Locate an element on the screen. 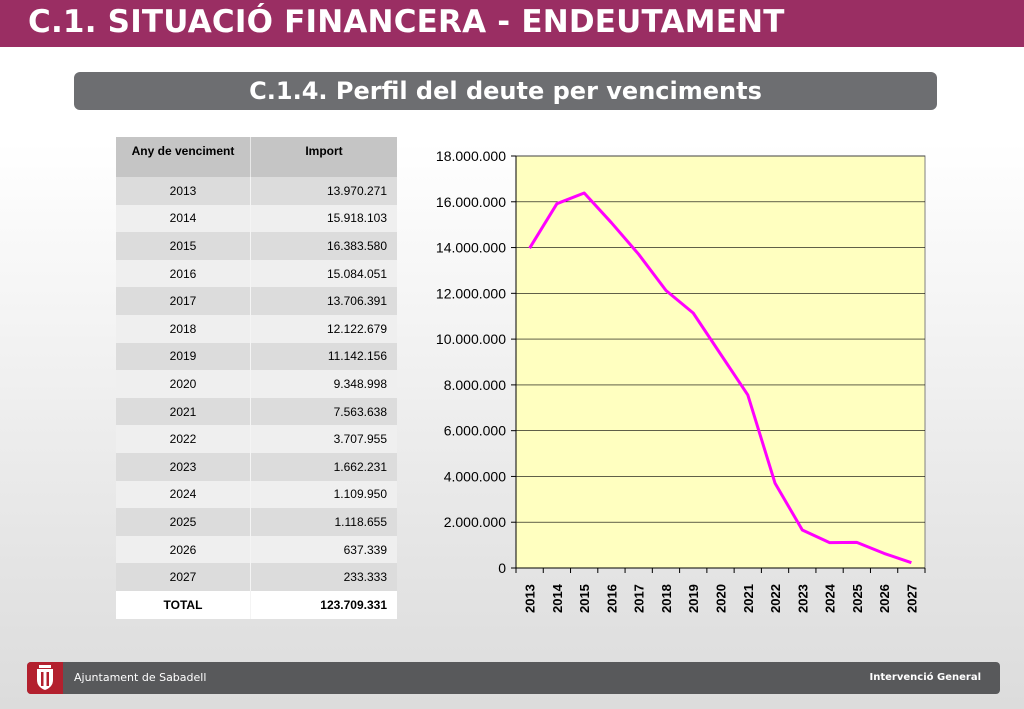  table-total-row: TOTAL 123.709.331 is located at coordinates (256, 604).